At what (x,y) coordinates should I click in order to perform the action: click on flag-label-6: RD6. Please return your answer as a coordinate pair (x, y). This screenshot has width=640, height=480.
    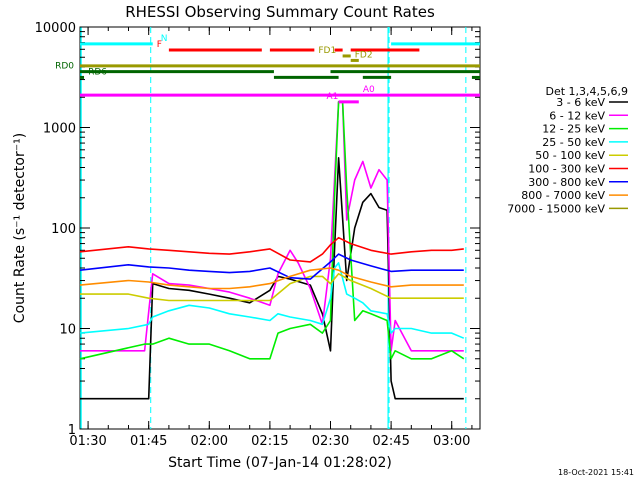
    Looking at the image, I should click on (97, 72).